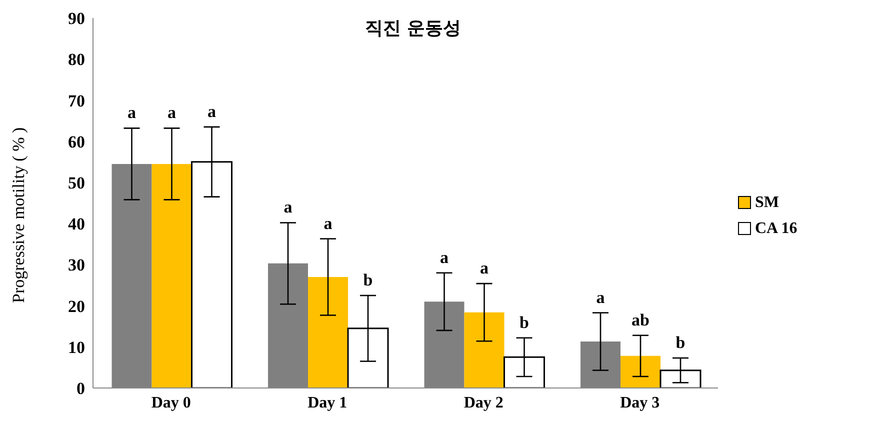 This screenshot has width=872, height=429. I want to click on x-tick-label: Day 3, so click(640, 403).